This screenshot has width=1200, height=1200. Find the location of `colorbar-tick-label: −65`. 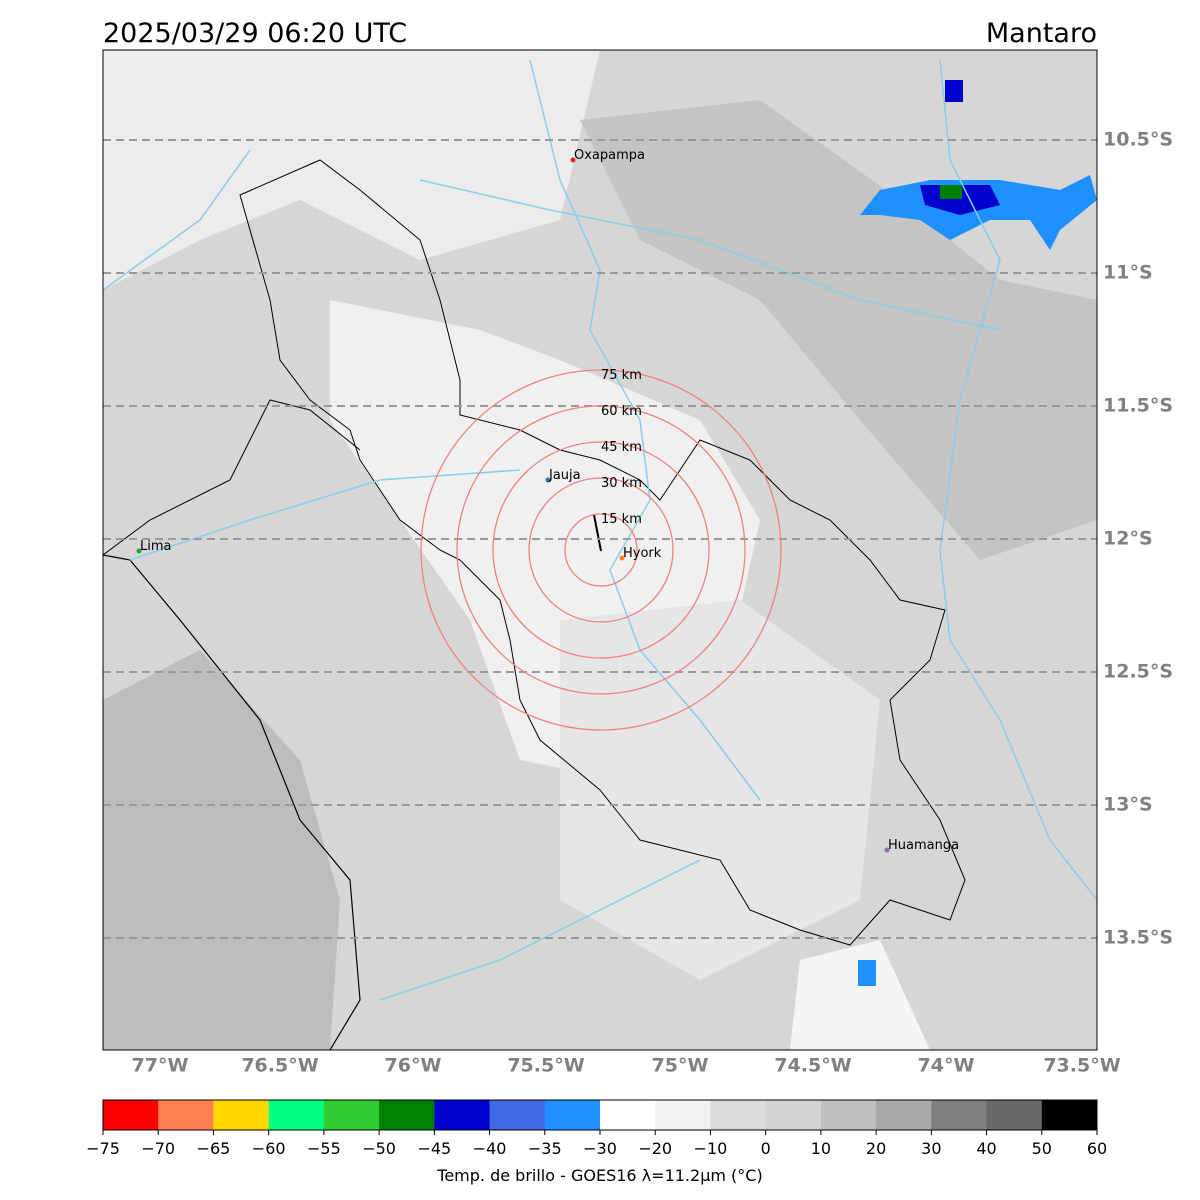

colorbar-tick-label: −65 is located at coordinates (214, 1148).